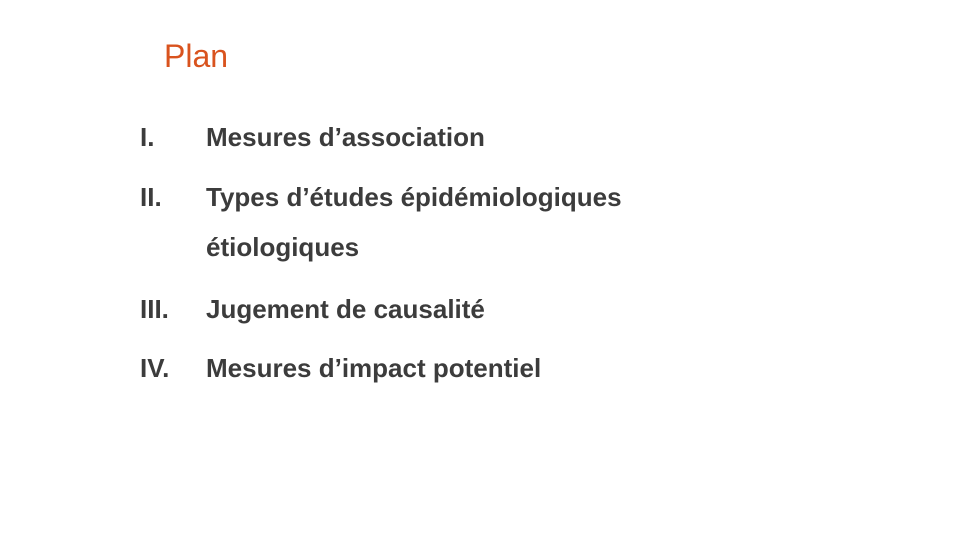 Image resolution: width=960 pixels, height=540 pixels. I want to click on outline-item-association: I. Mesures d’association, so click(530, 137).